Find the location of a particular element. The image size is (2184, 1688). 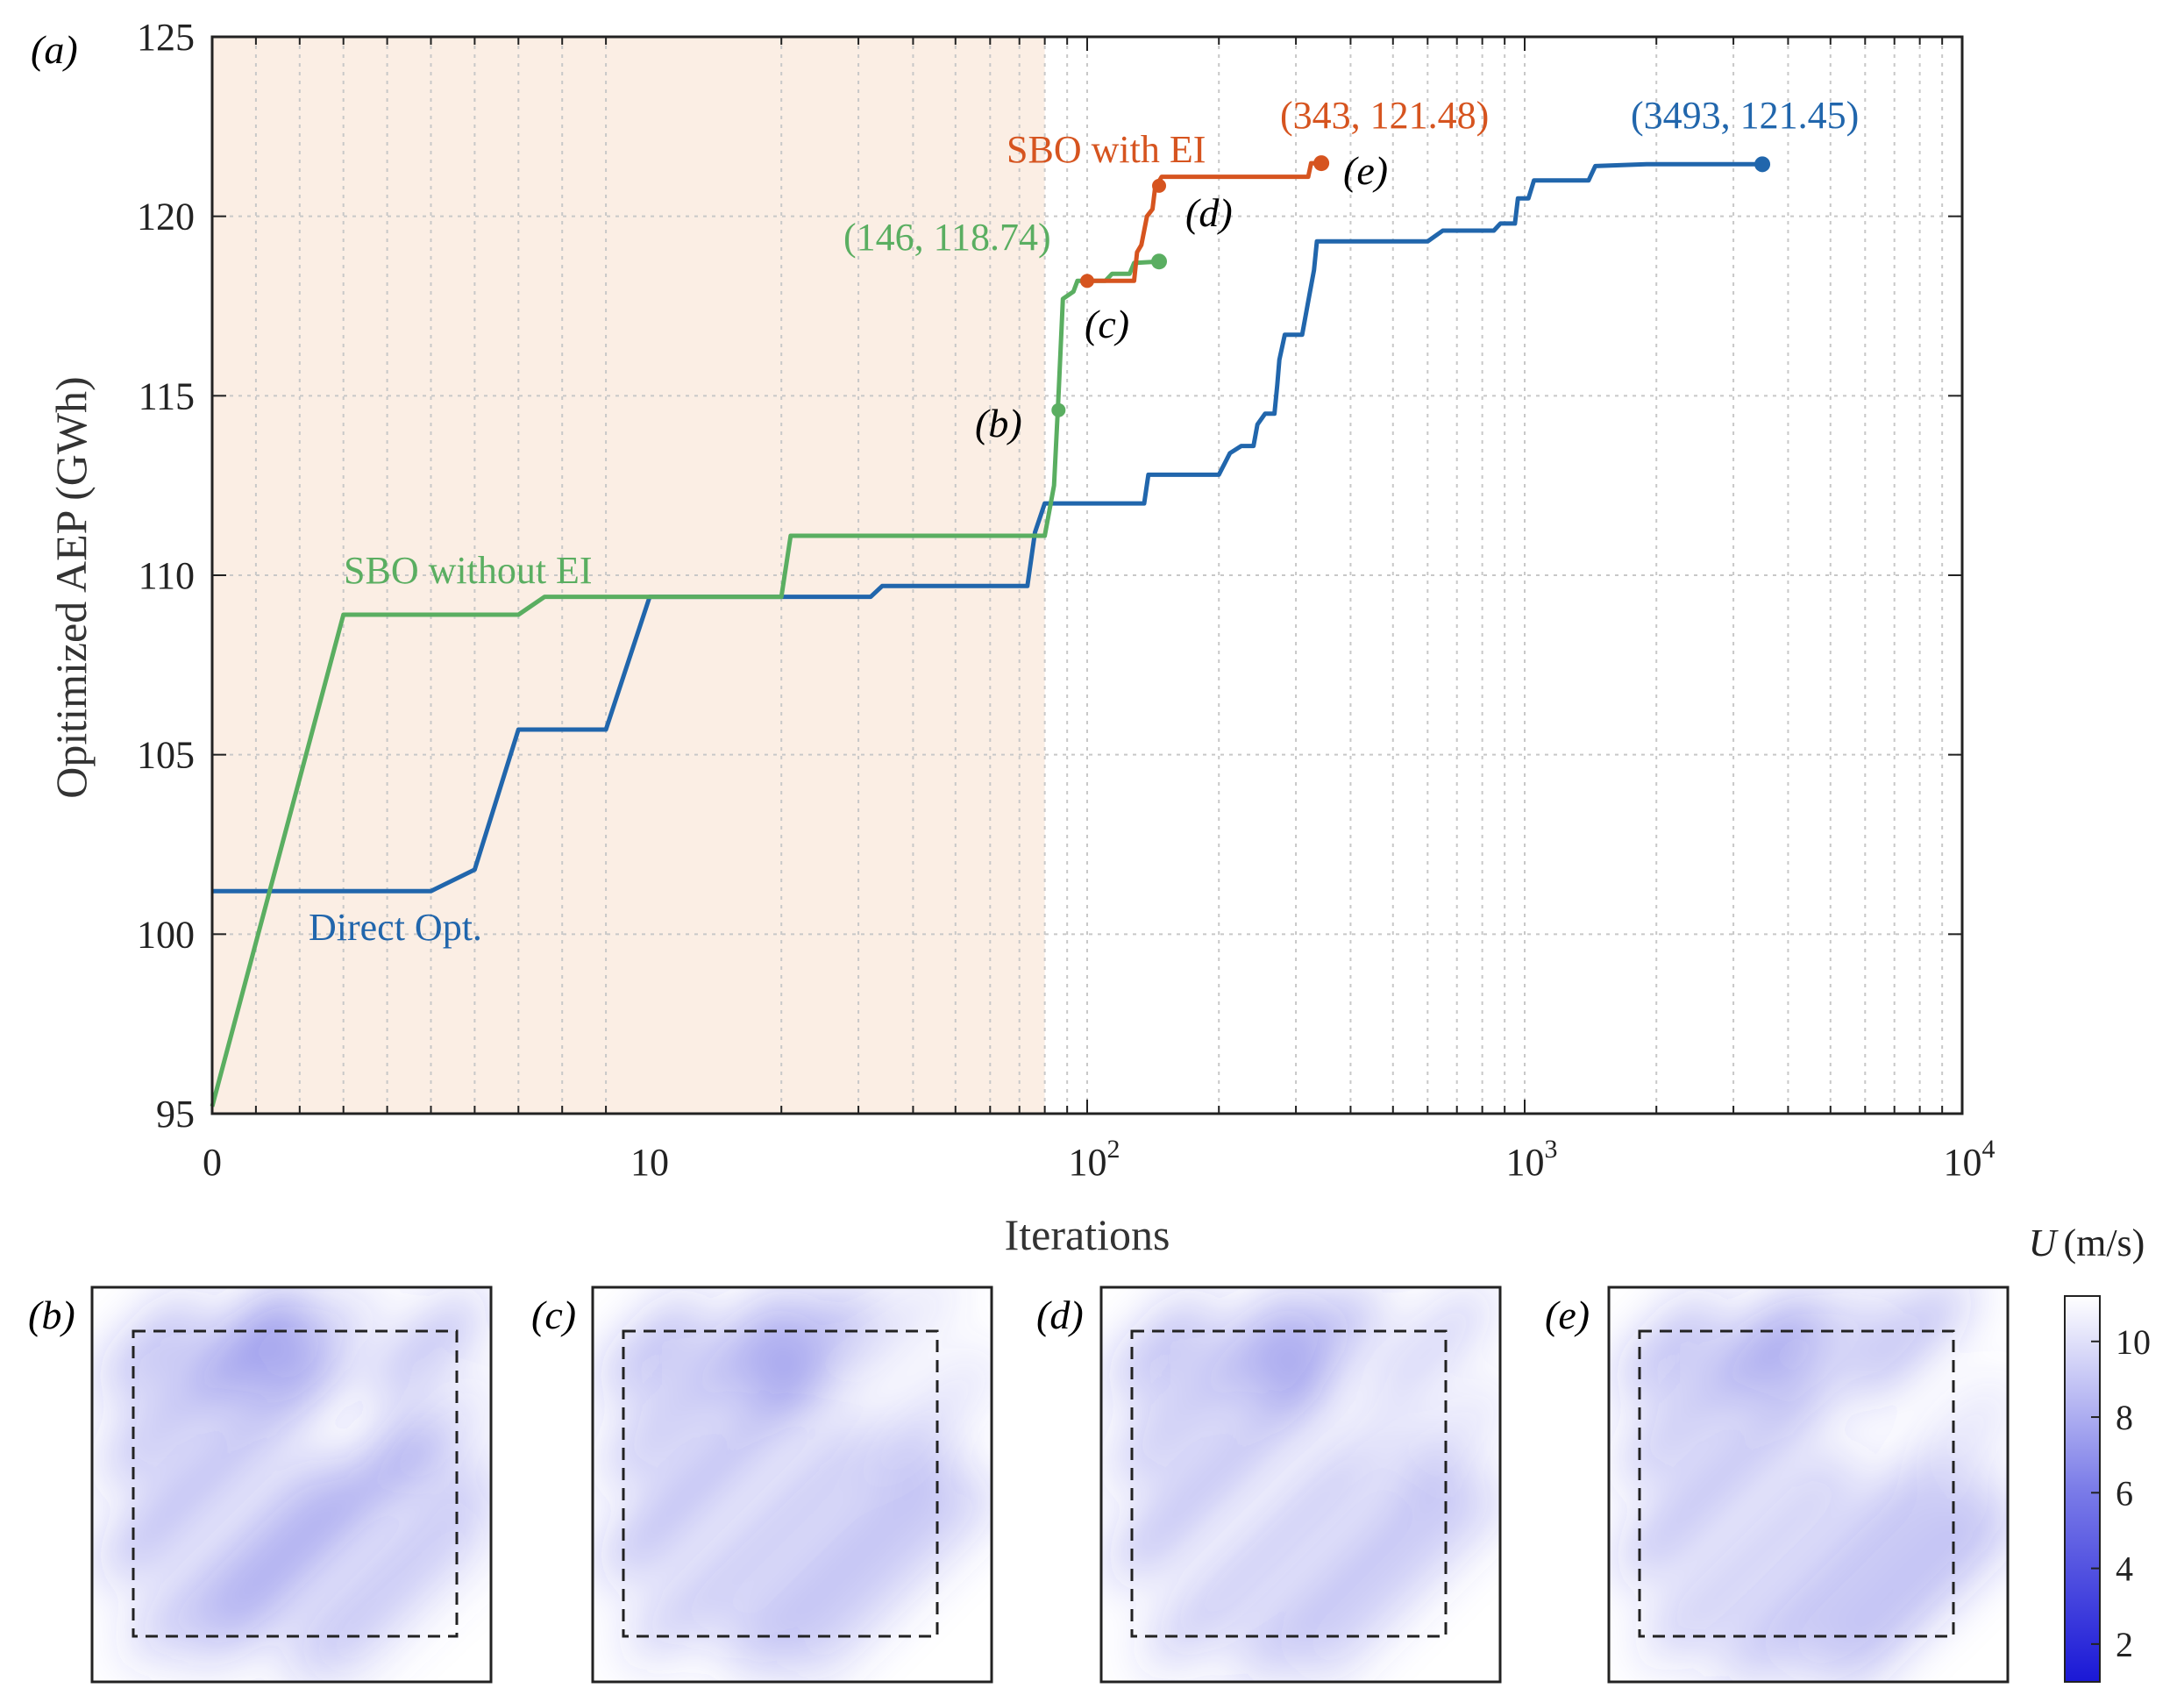

velocity-colorbar: 2 4 6 8 10 U (m/s) is located at coordinates (2090, 1452).